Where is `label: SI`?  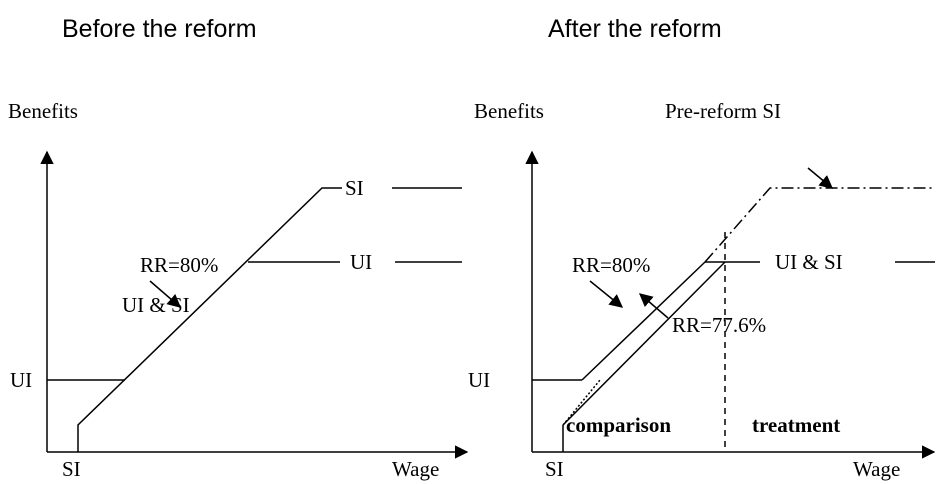
label: SI is located at coordinates (354, 188).